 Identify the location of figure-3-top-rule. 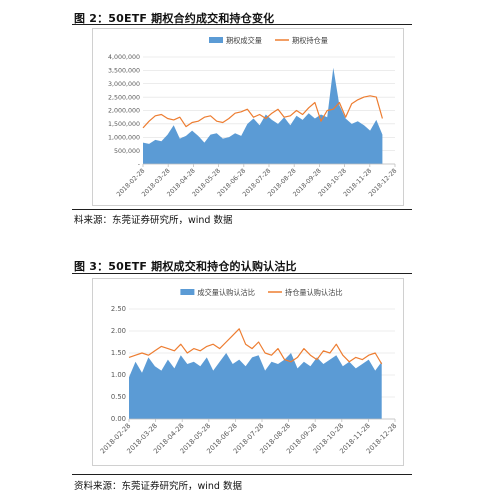
(242, 273).